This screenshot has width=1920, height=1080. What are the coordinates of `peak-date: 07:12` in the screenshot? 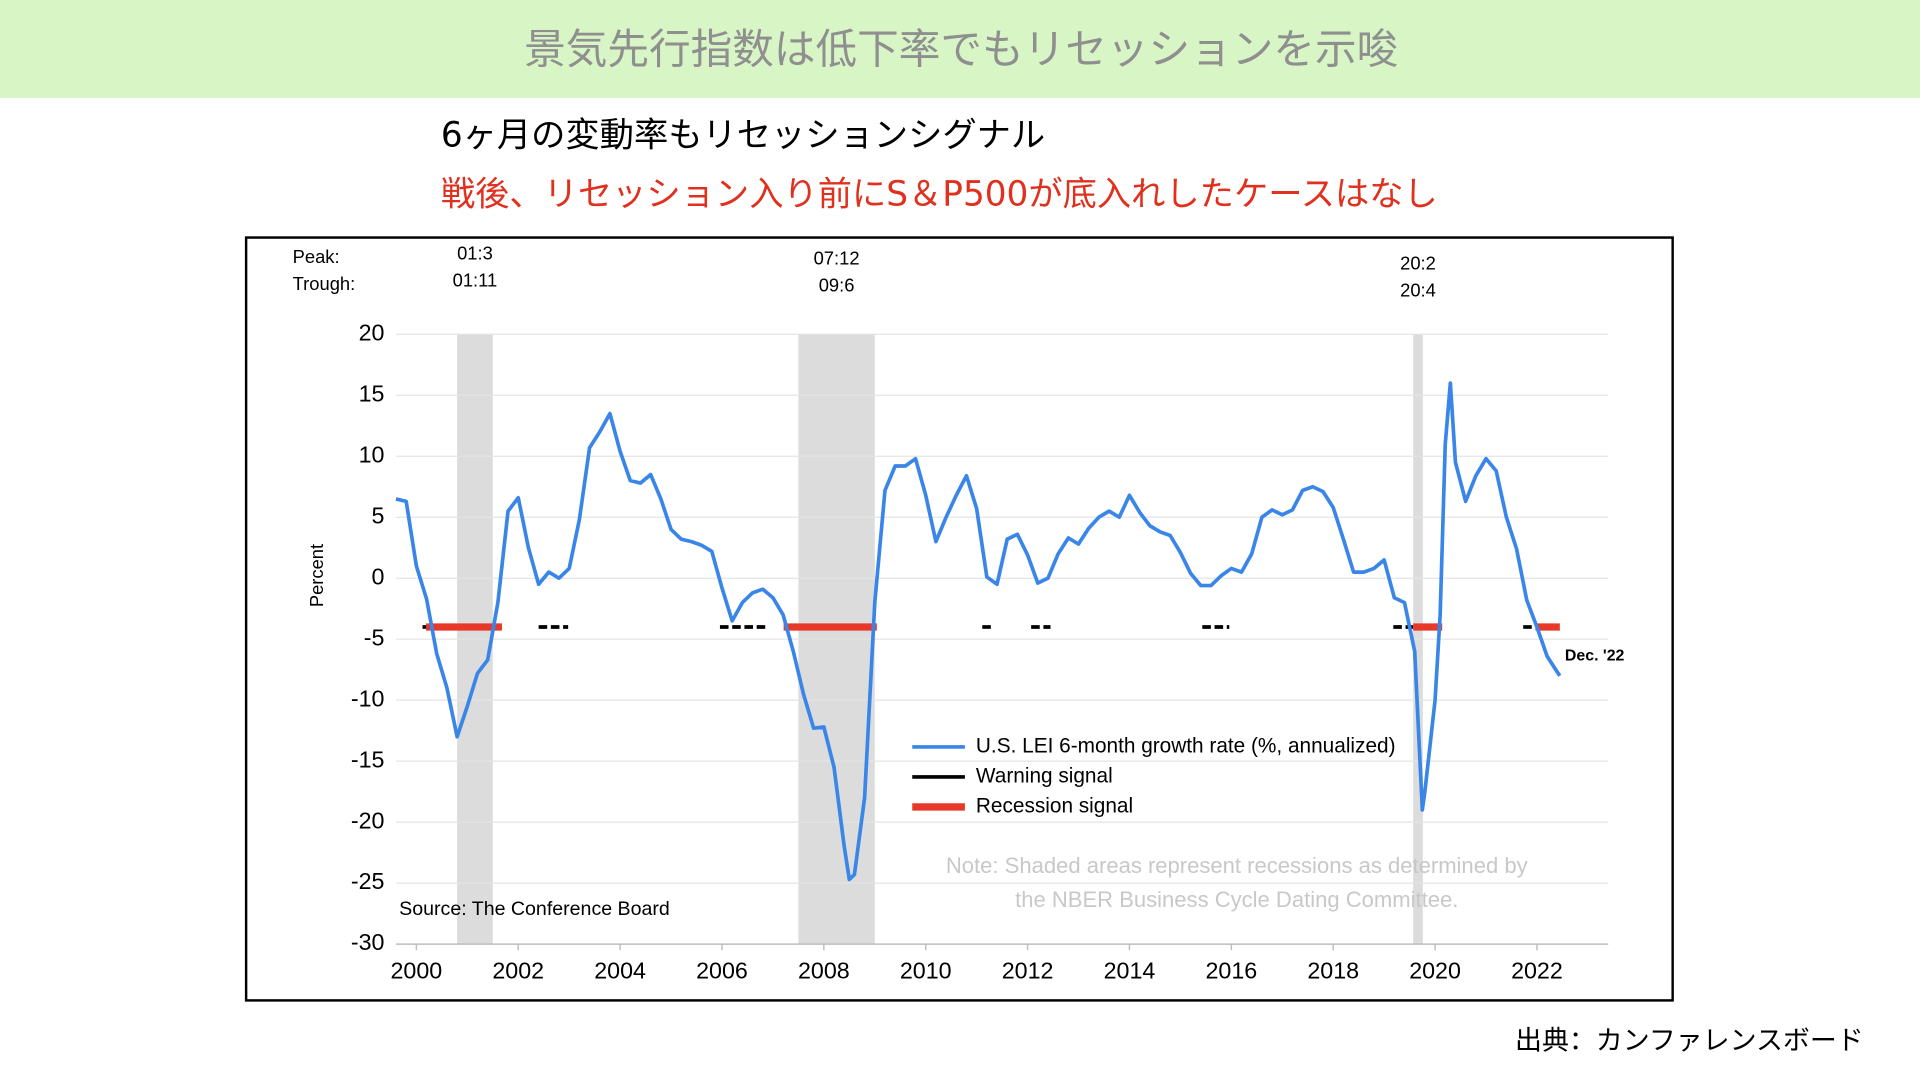 It's located at (837, 257).